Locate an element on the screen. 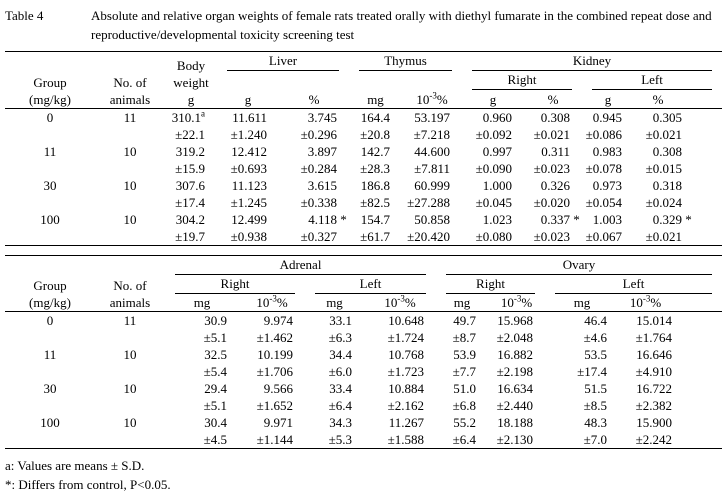 The width and height of the screenshot is (727, 495). sd-value-cell: ±7.218 is located at coordinates (431, 134).